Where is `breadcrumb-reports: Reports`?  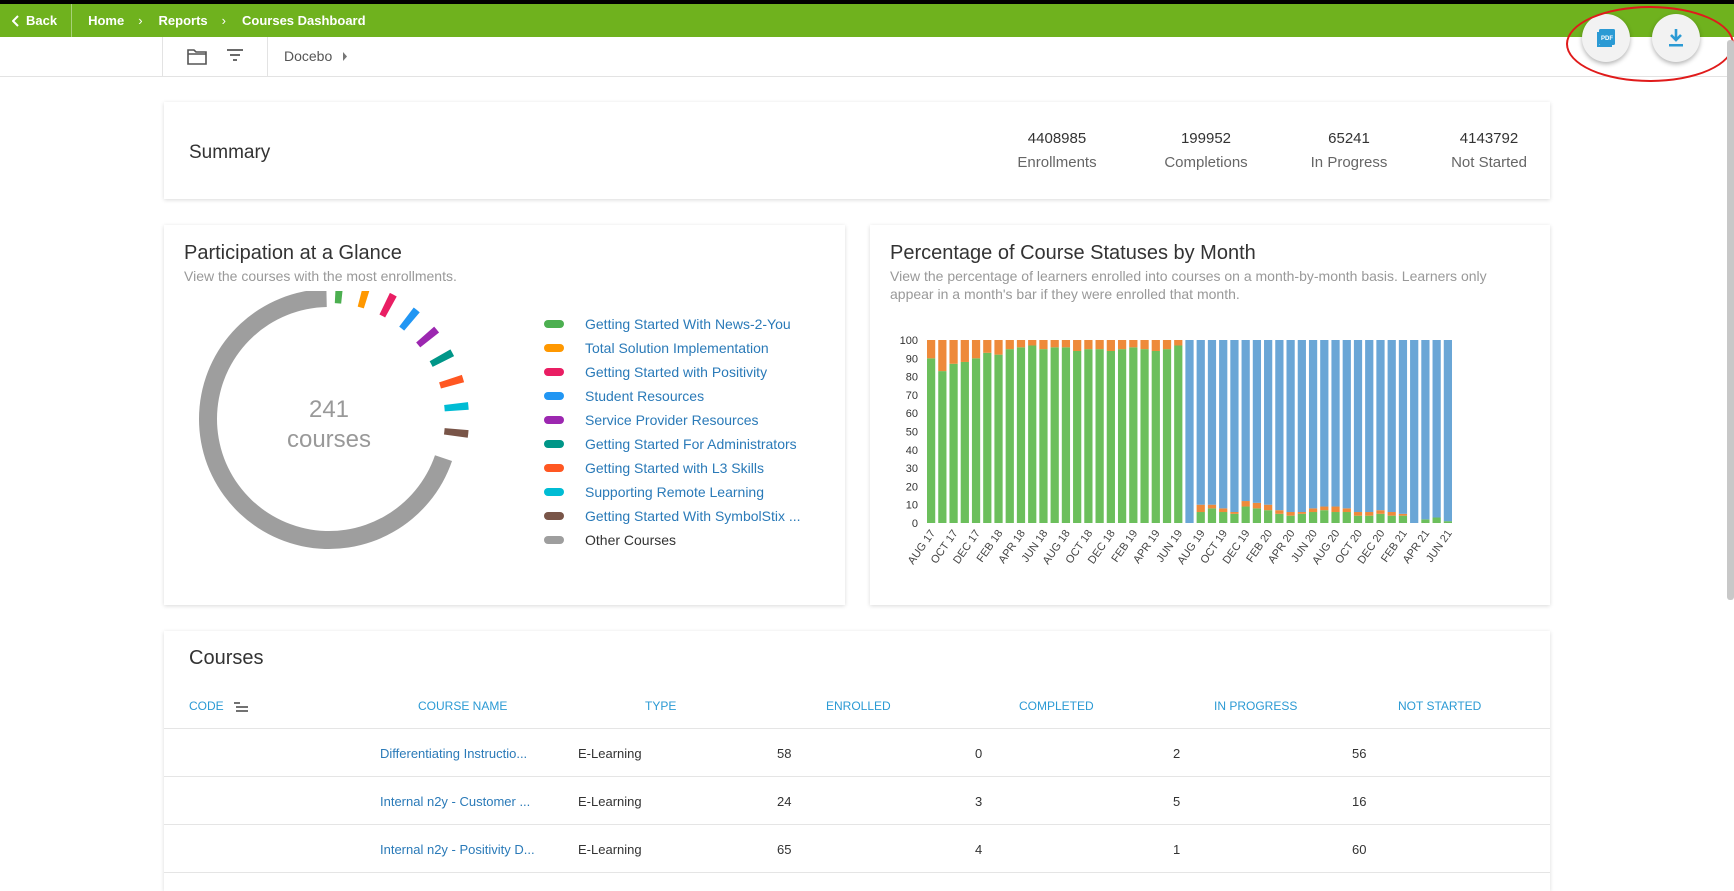
breadcrumb-reports: Reports is located at coordinates (183, 20).